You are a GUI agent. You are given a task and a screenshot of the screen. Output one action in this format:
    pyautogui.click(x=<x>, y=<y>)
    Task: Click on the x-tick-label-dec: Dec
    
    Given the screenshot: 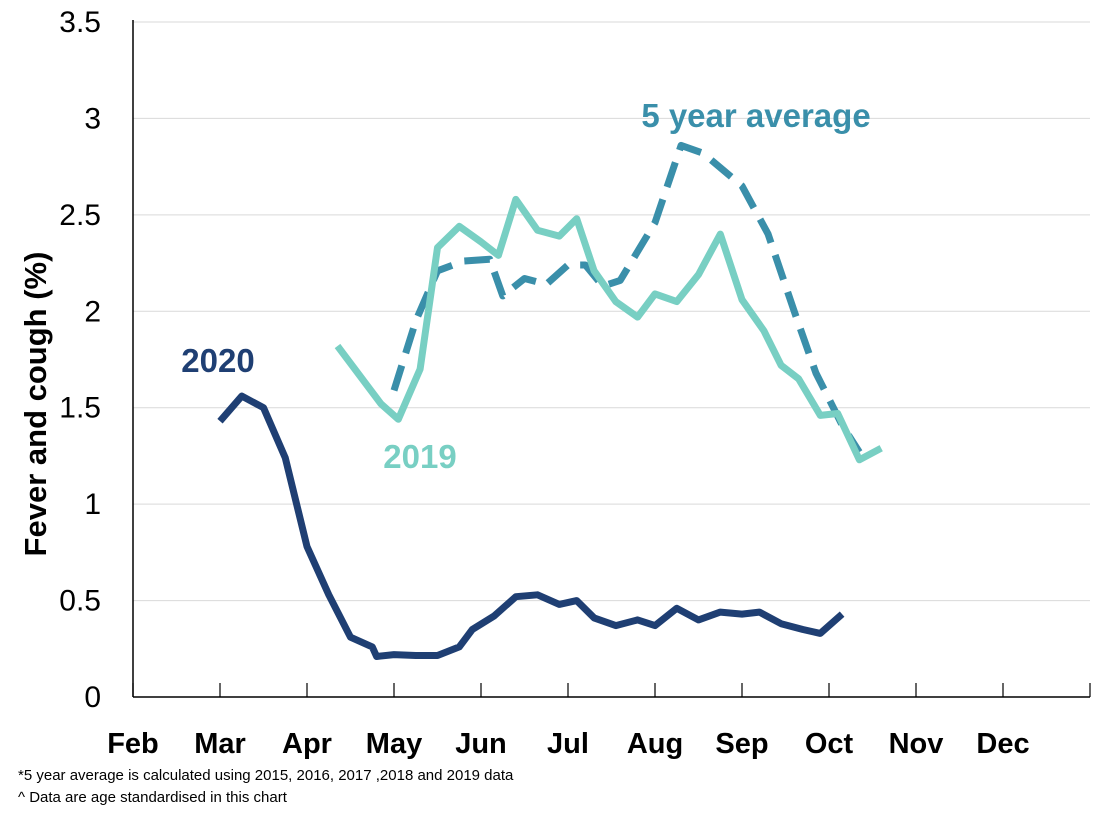 What is the action you would take?
    pyautogui.click(x=1002, y=744)
    